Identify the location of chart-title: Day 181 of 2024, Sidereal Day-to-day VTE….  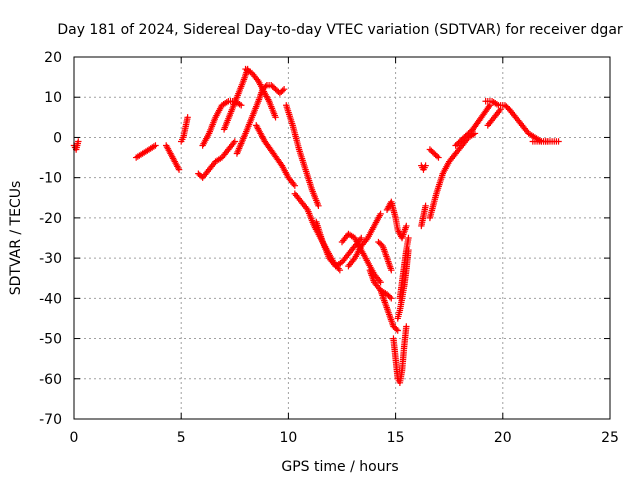
(340, 30).